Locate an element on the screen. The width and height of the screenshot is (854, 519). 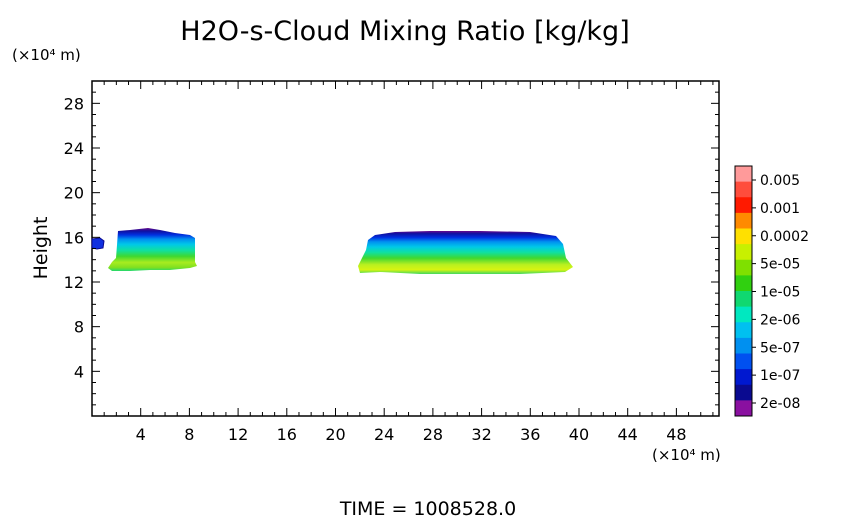
x-tick-label: 12 is located at coordinates (238, 434).